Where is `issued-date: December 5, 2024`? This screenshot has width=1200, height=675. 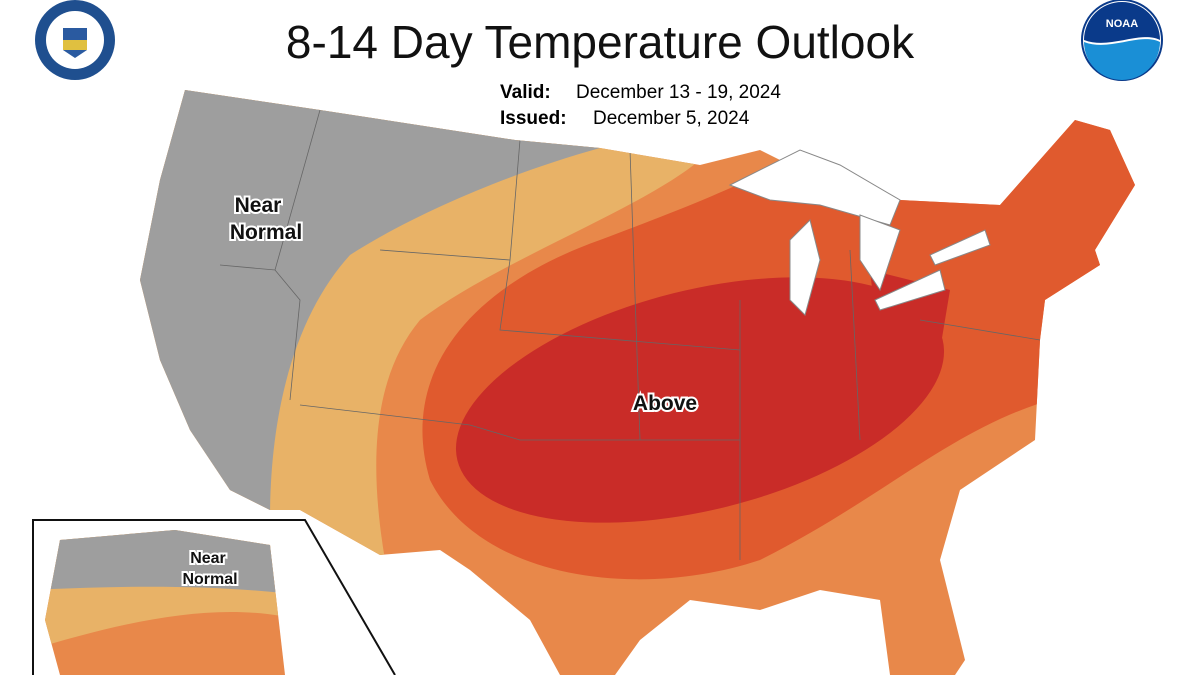
issued-date: December 5, 2024 is located at coordinates (671, 118).